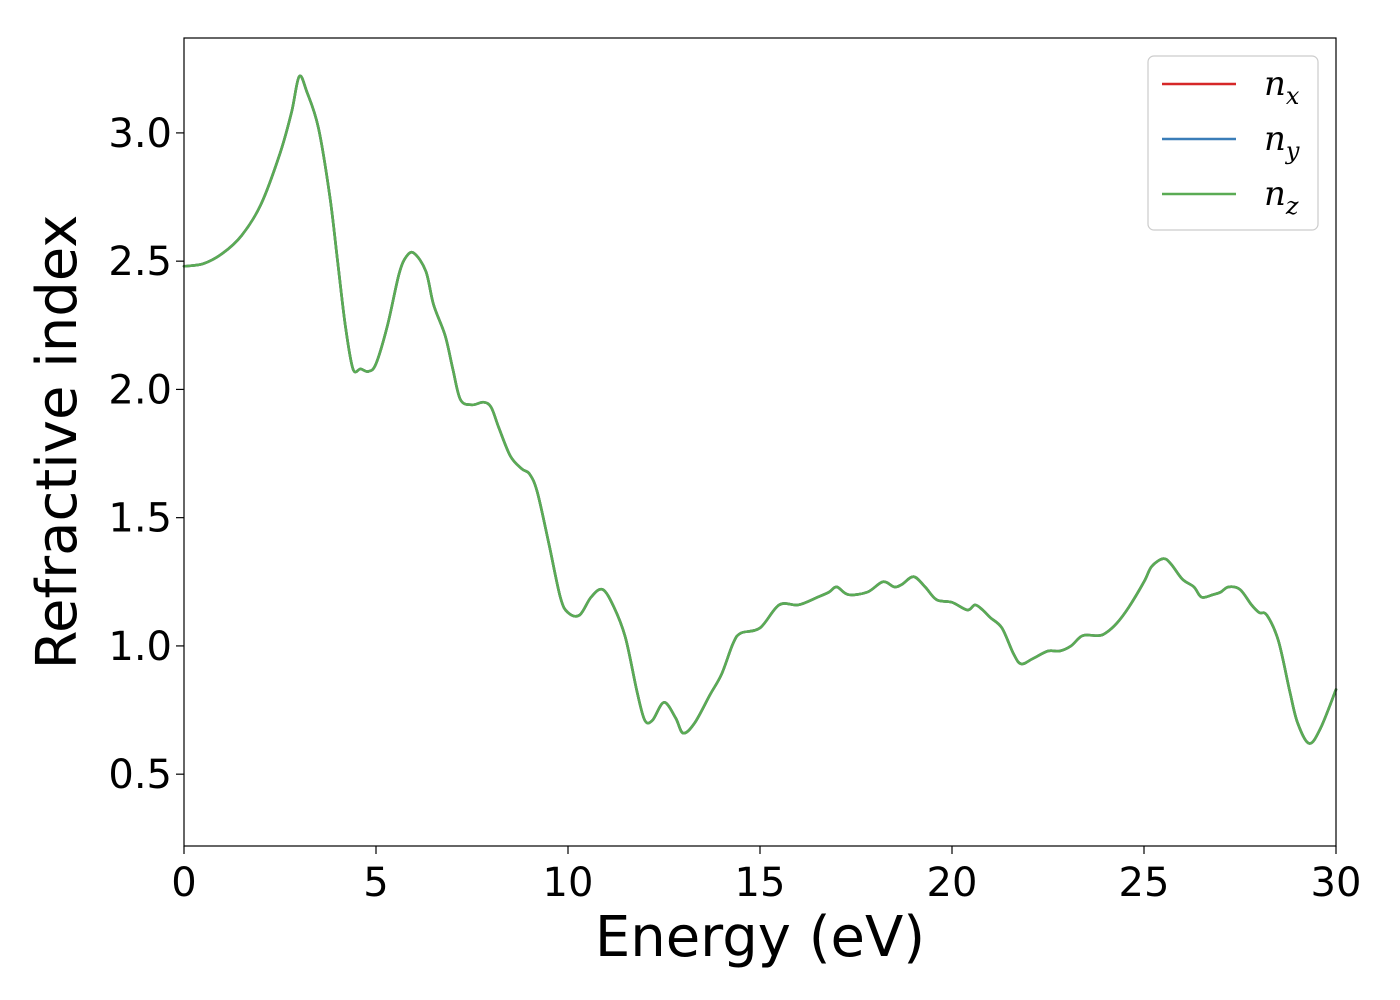 Image resolution: width=1400 pixels, height=1000 pixels. What do you see at coordinates (1292, 151) in the screenshot?
I see `legend-subscript: y` at bounding box center [1292, 151].